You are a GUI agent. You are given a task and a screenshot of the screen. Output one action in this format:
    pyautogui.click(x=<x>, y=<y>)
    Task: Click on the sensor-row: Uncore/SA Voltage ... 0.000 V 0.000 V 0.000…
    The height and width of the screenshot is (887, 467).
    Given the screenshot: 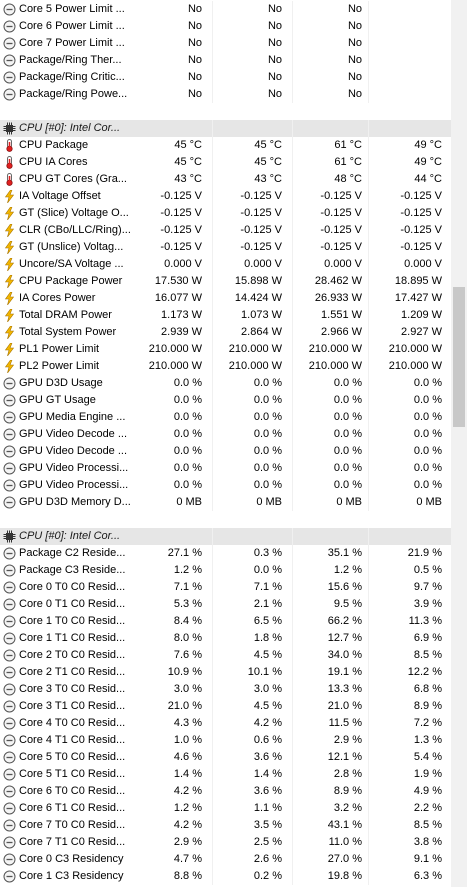 What is the action you would take?
    pyautogui.click(x=225, y=264)
    